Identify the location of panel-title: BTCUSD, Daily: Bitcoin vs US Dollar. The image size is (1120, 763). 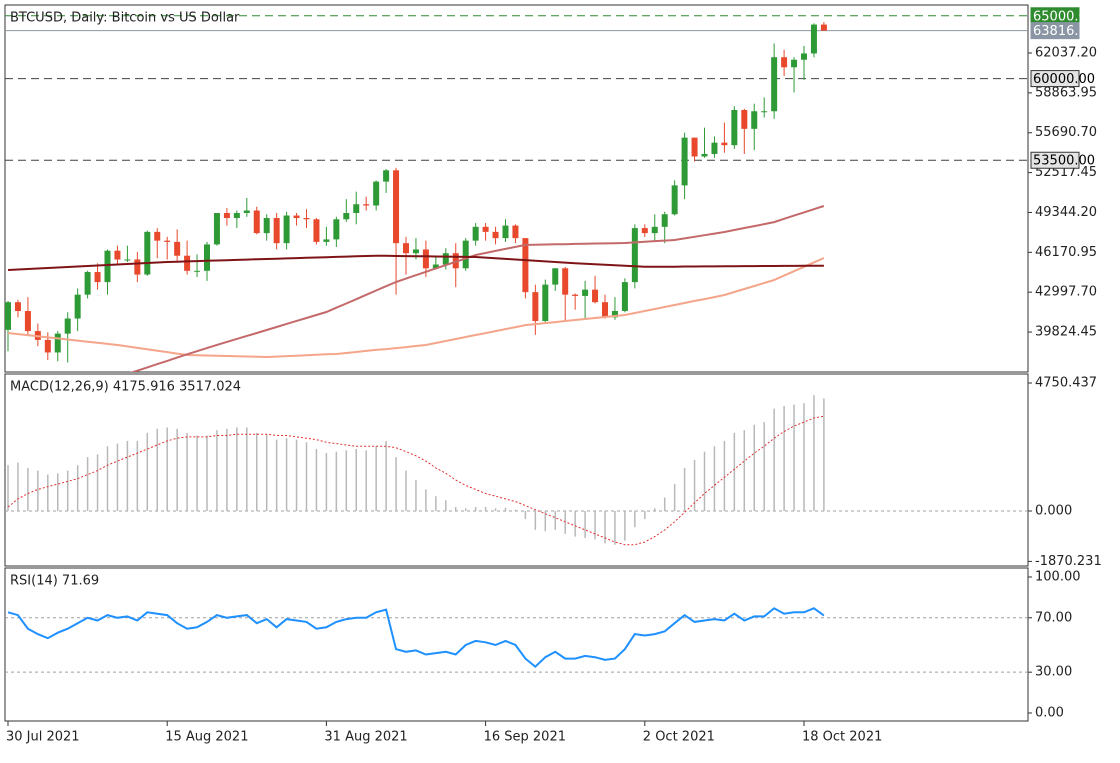
(125, 18).